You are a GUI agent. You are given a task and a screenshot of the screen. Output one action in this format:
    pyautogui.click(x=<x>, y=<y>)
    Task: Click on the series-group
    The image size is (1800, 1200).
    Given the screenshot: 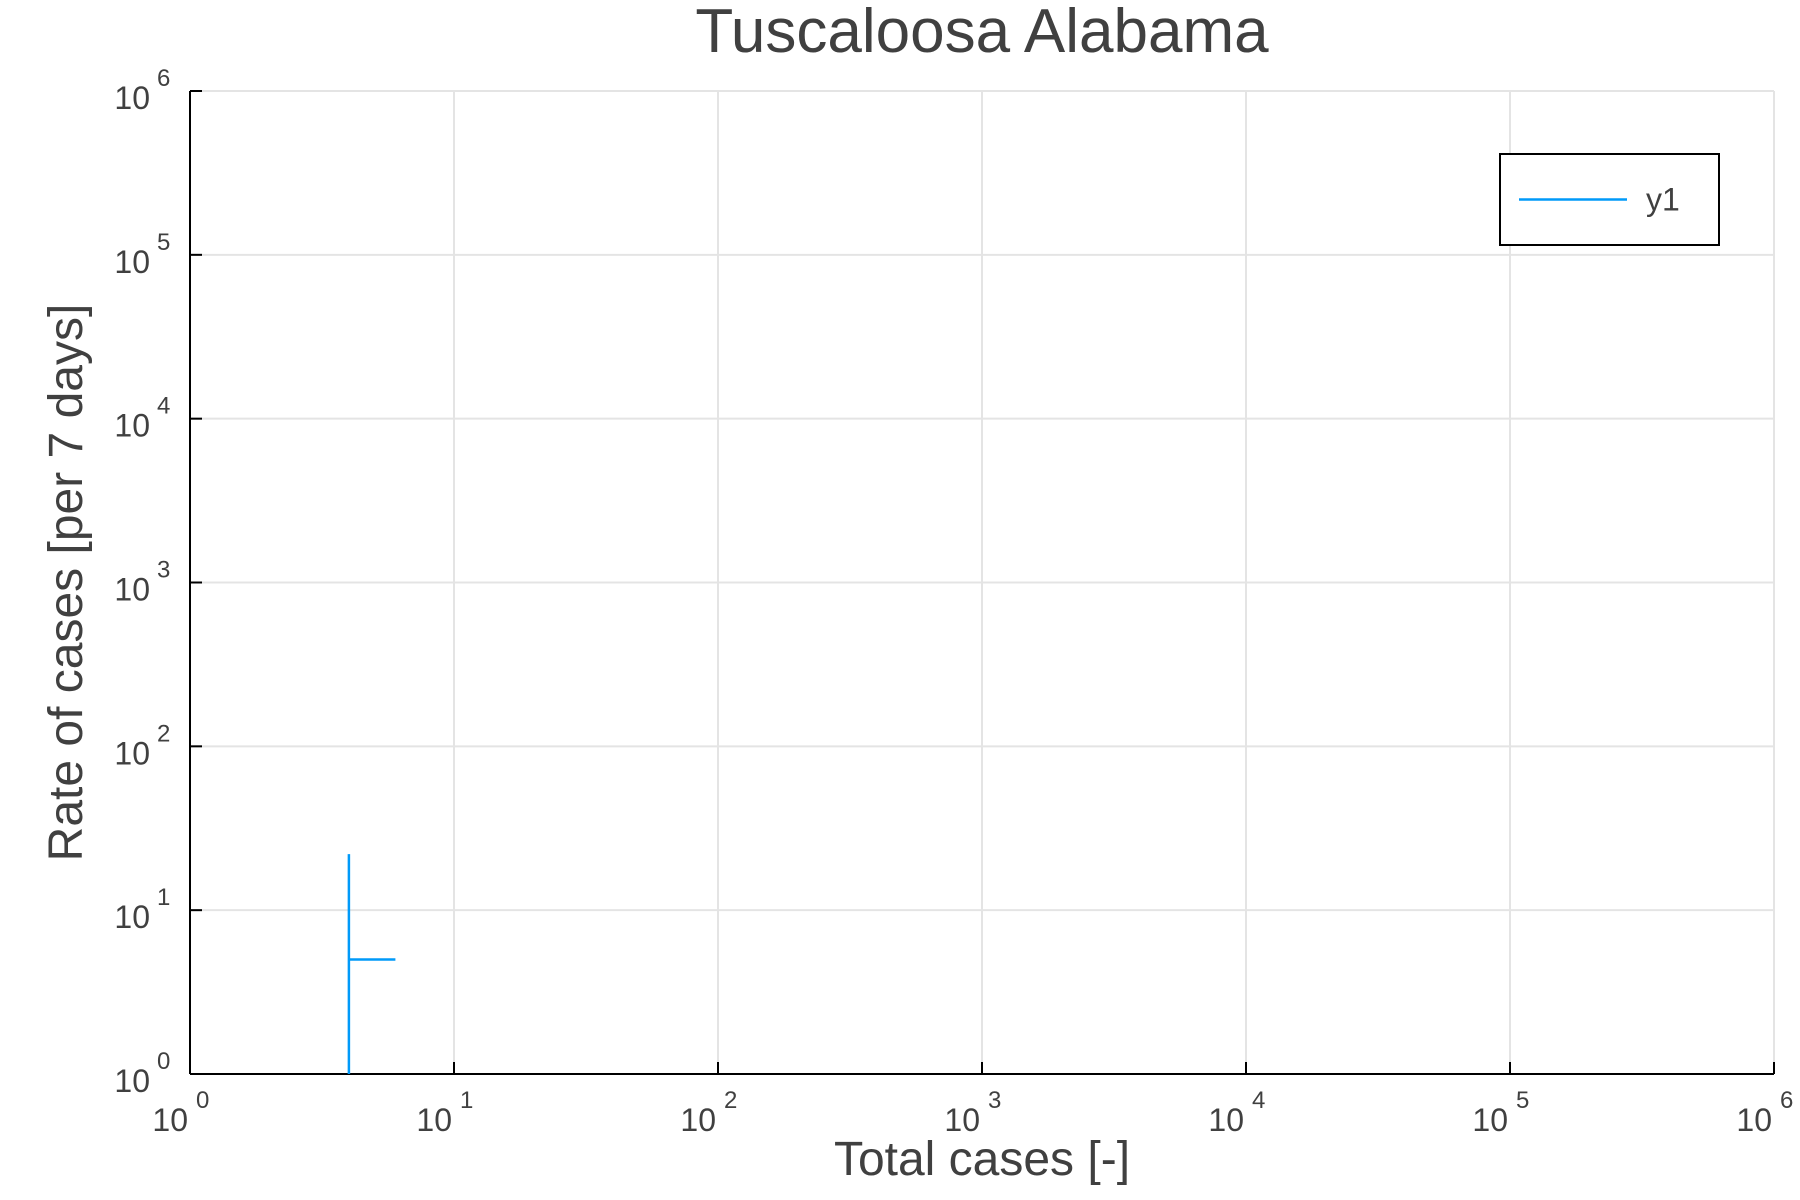 What is the action you would take?
    pyautogui.click(x=371, y=964)
    